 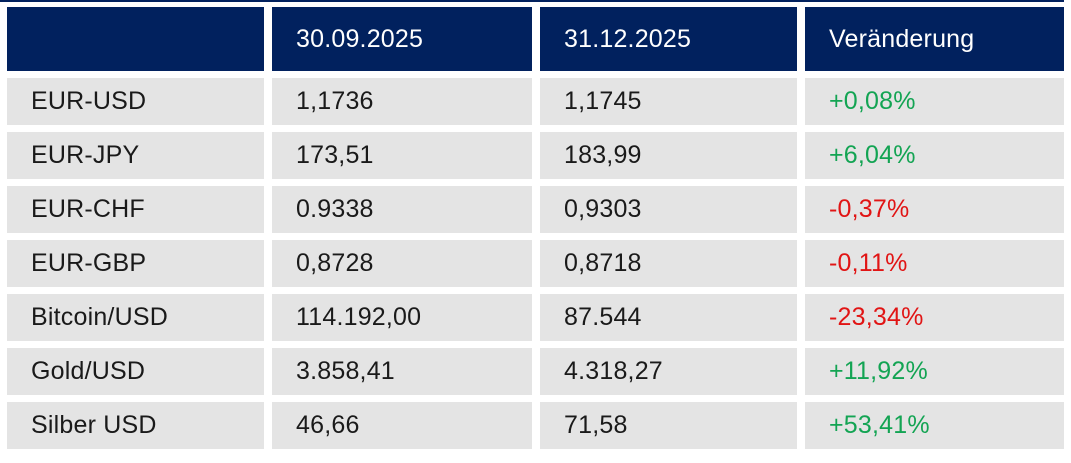 I want to click on row-value-start: 46,66, so click(x=402, y=425).